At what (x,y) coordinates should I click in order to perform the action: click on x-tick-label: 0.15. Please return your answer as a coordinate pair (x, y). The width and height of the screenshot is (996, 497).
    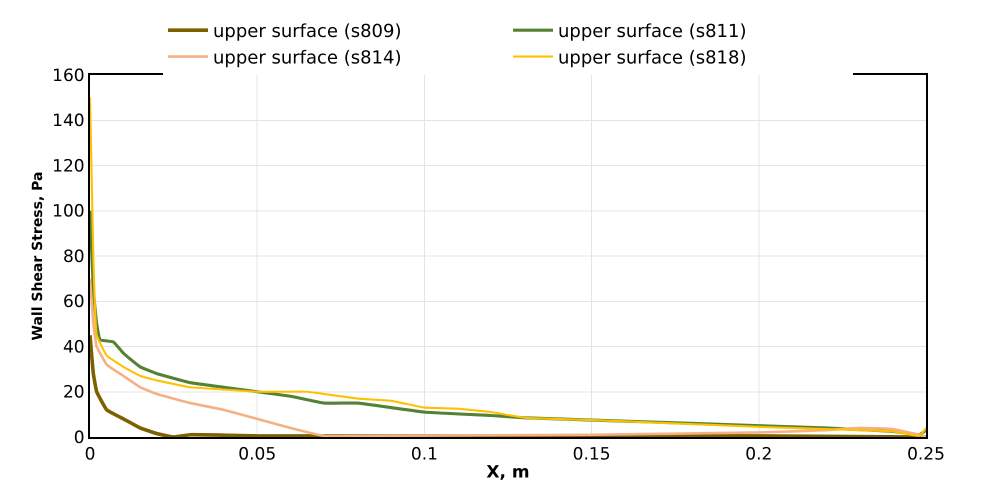
    Looking at the image, I should click on (591, 454).